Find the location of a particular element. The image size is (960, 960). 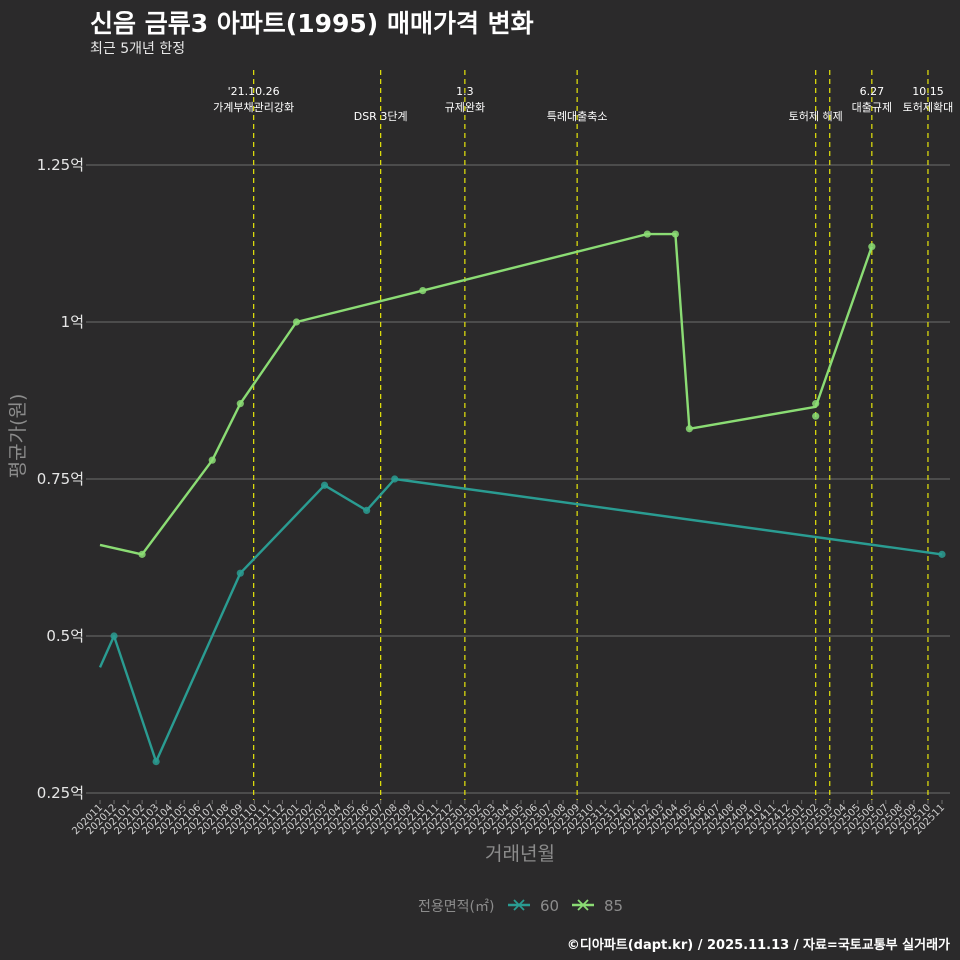

event-label: 1.3 is located at coordinates (465, 91).